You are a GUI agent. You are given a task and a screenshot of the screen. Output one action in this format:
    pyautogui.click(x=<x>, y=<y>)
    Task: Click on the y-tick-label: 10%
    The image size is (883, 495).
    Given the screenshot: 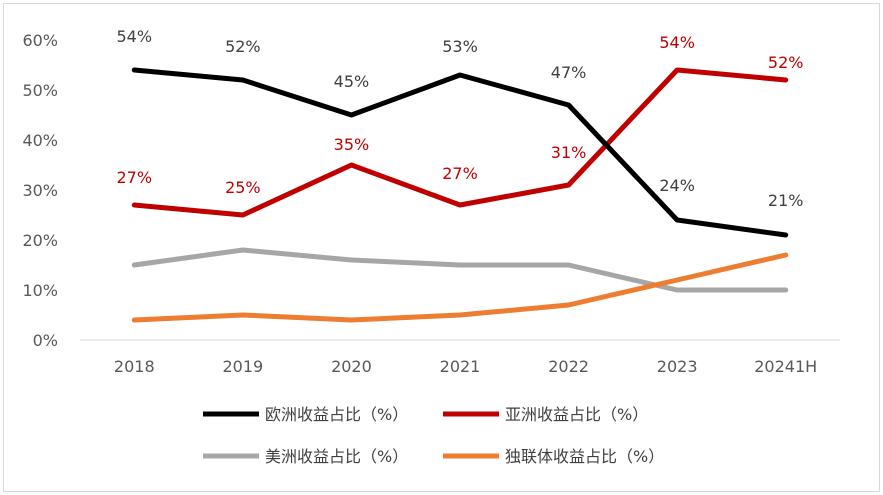 What is the action you would take?
    pyautogui.click(x=40, y=290)
    